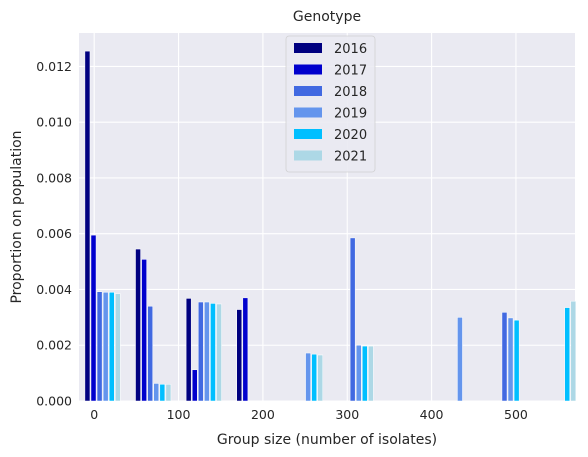 This screenshot has width=588, height=457. Describe the element at coordinates (308, 134) in the screenshot. I see `legend-swatch-2020` at that location.